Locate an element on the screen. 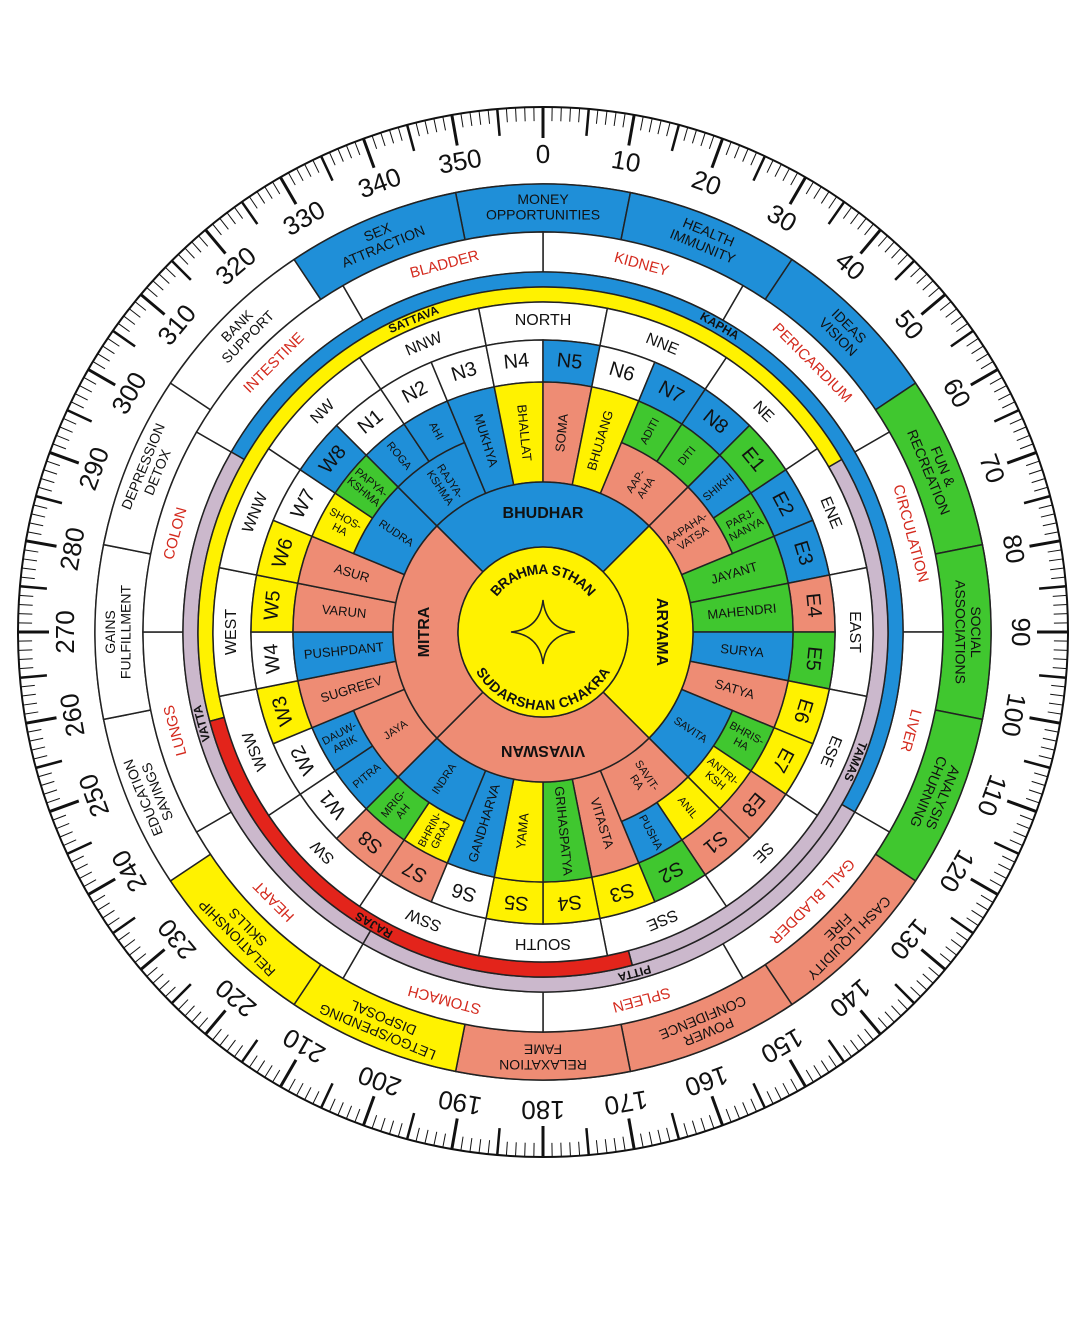 This screenshot has height=1319, width=1080. pada-label: N5 is located at coordinates (570, 361).